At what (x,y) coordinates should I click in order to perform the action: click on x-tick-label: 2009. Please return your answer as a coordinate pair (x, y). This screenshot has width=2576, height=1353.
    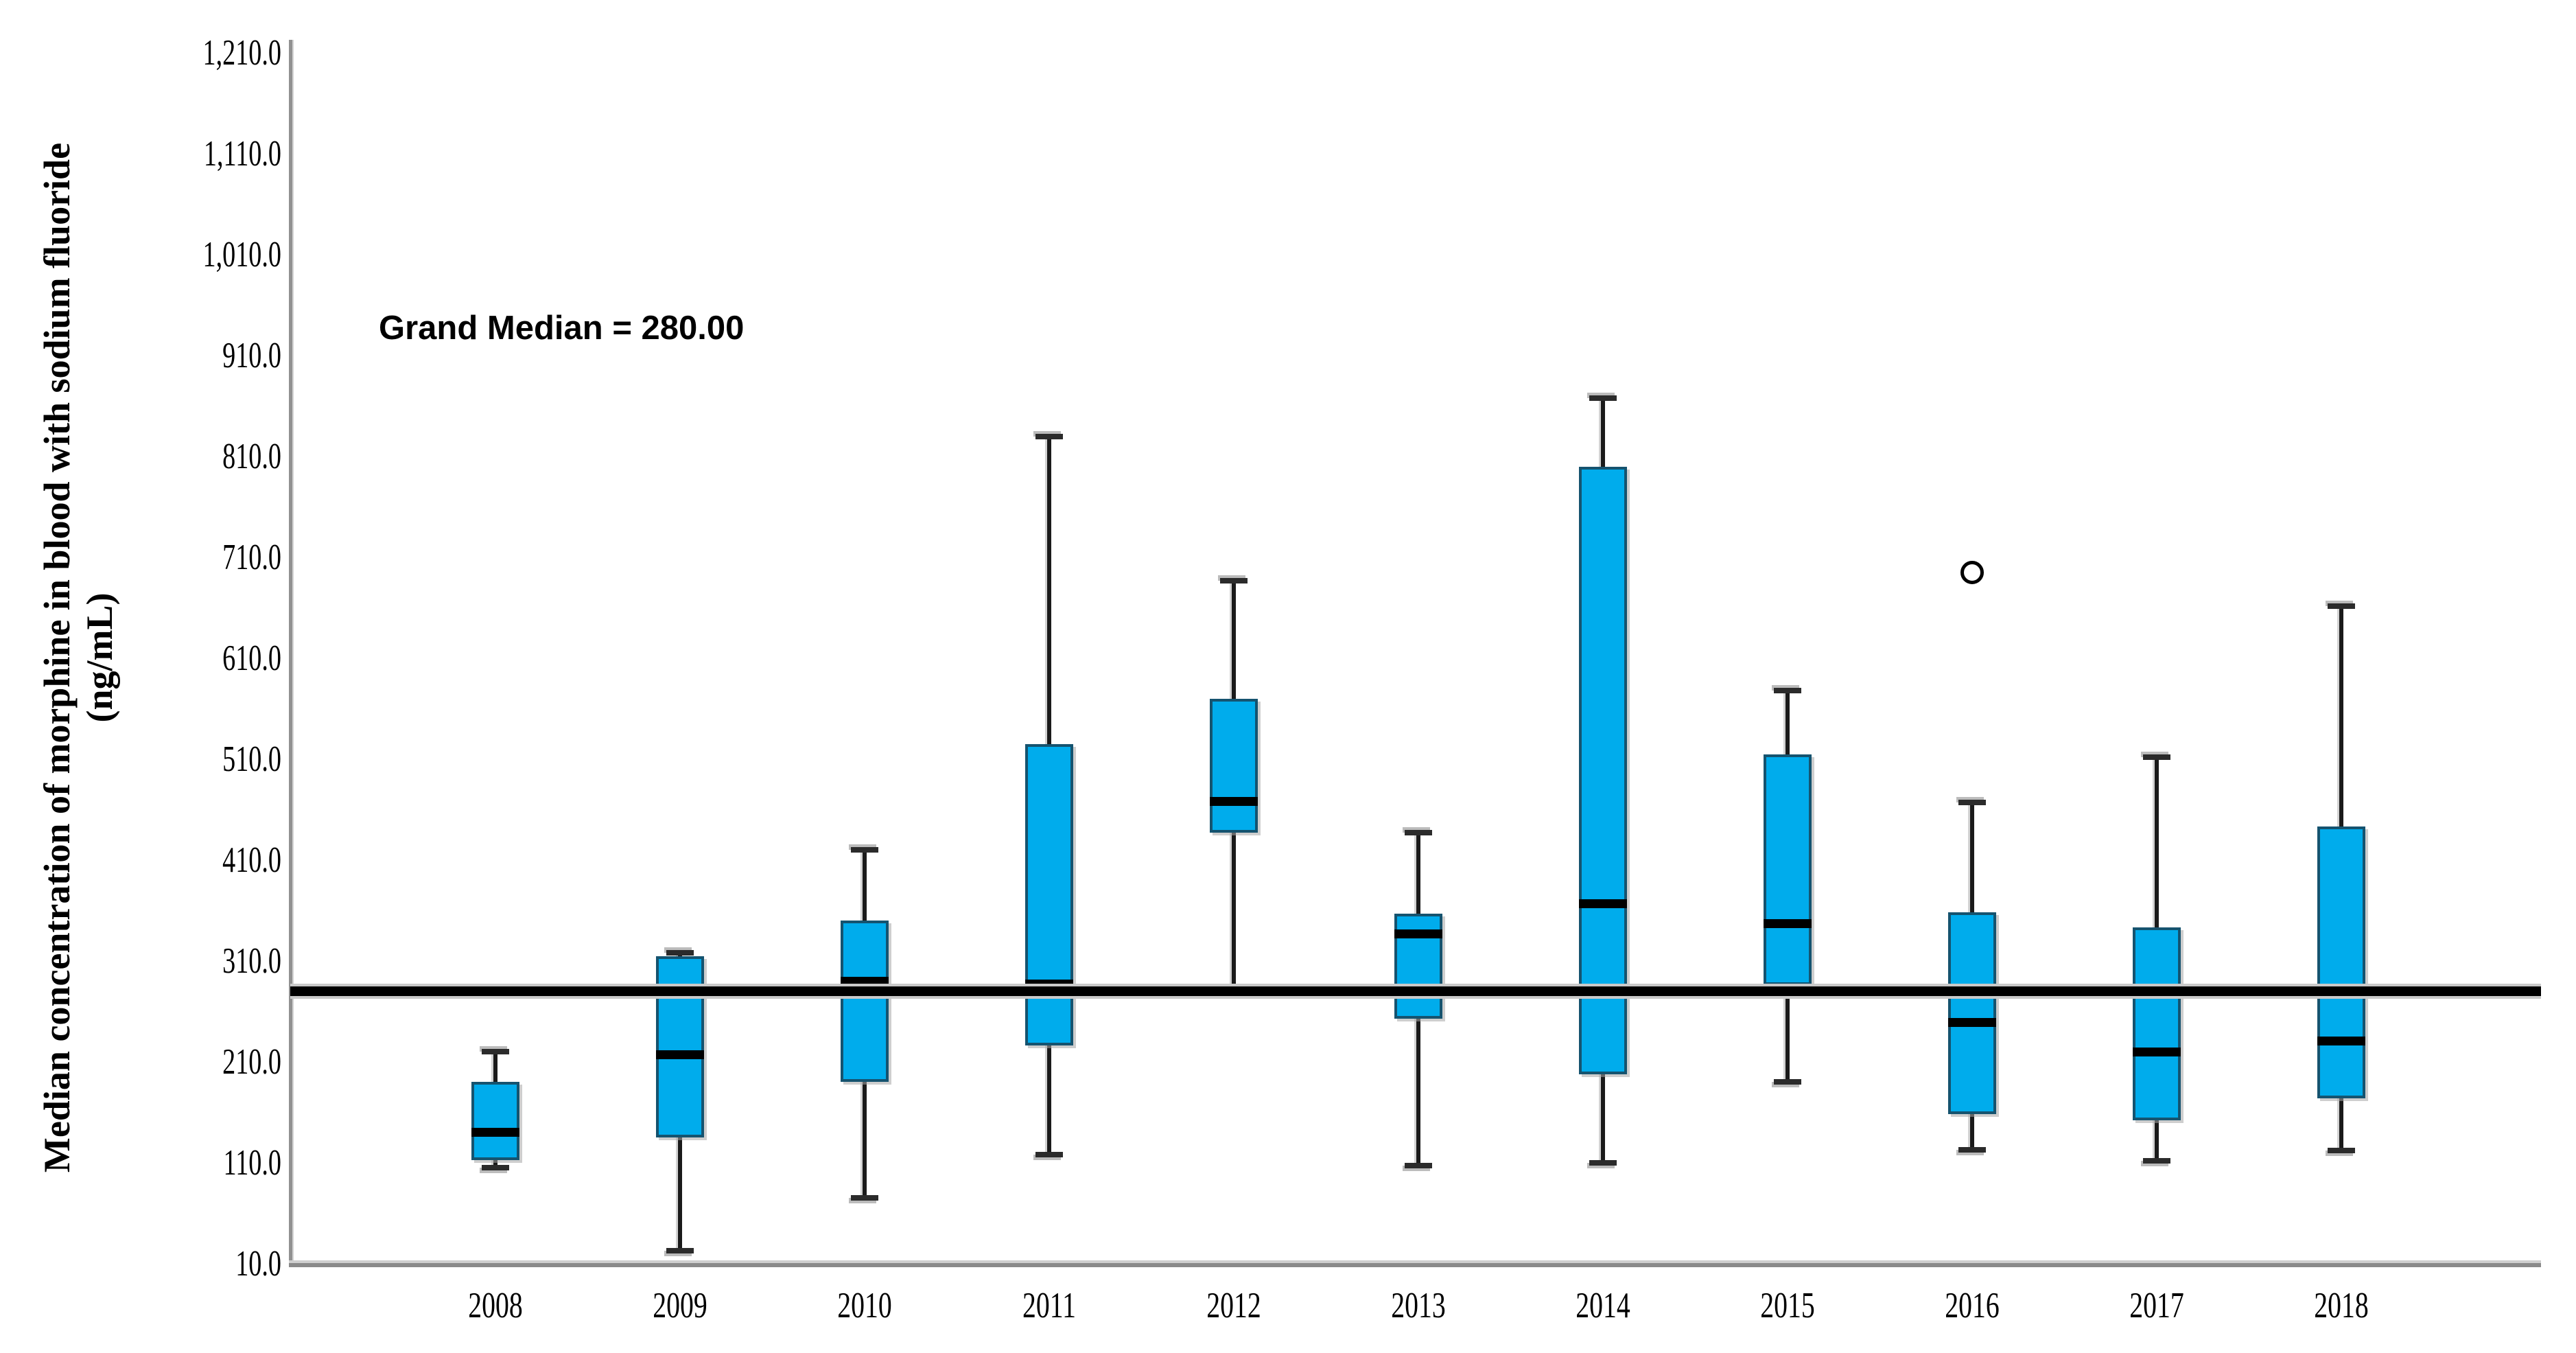
    Looking at the image, I should click on (680, 1306).